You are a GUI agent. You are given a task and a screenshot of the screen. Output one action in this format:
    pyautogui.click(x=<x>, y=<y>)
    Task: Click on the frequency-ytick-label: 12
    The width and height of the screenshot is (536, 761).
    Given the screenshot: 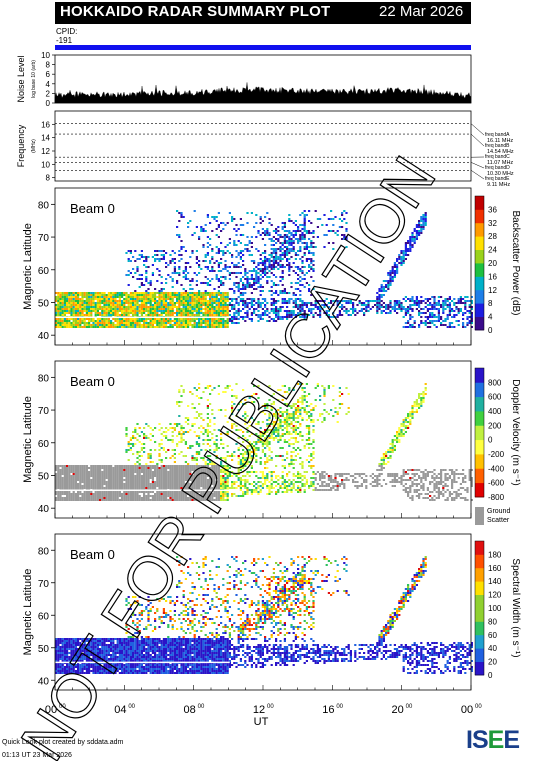 What is the action you would take?
    pyautogui.click(x=45, y=151)
    